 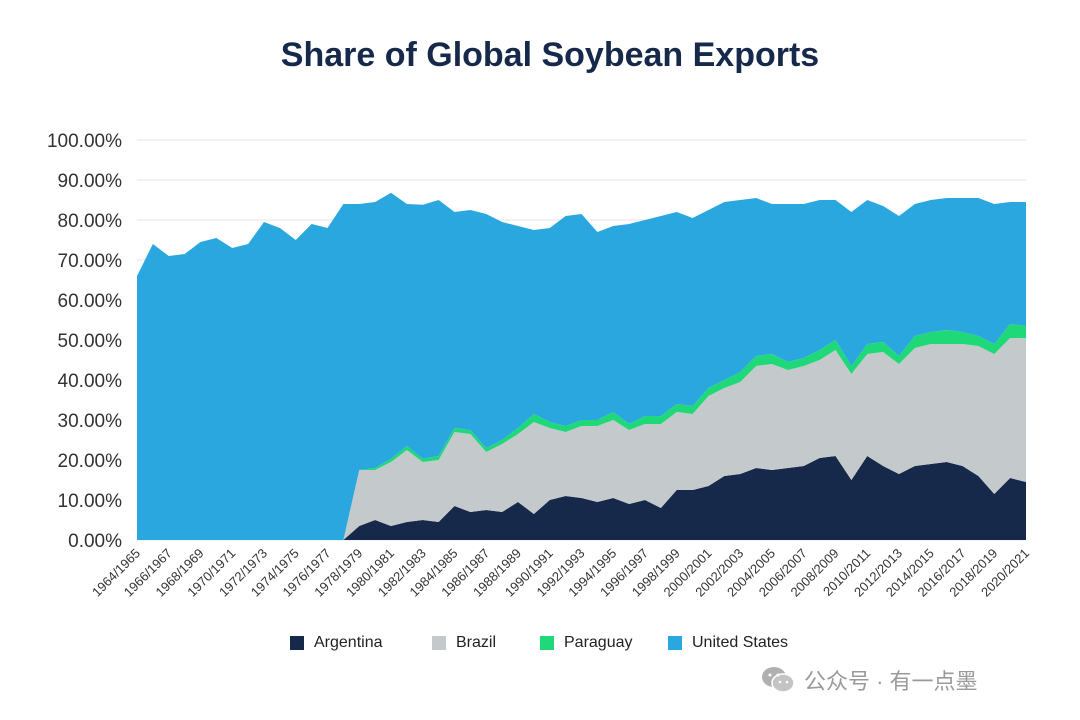 What do you see at coordinates (90, 181) in the screenshot?
I see `y-tick-label: 90.00%` at bounding box center [90, 181].